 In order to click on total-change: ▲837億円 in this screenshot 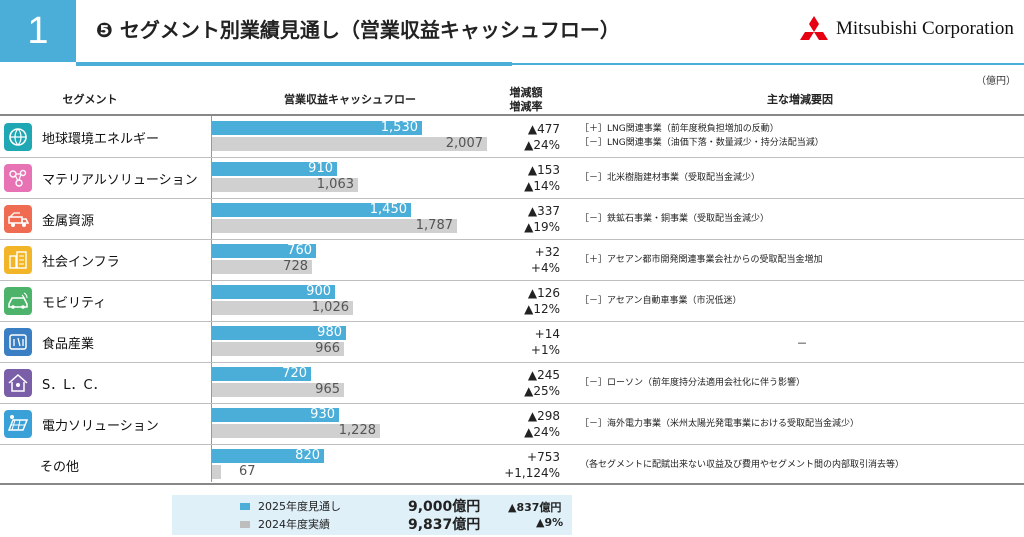, I will do `click(535, 507)`.